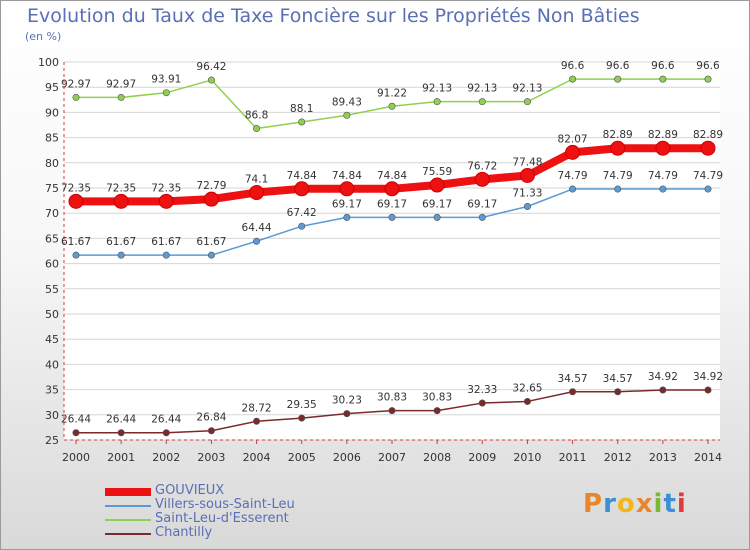 The width and height of the screenshot is (750, 550). Describe the element at coordinates (626, 504) in the screenshot. I see `logo-letter: o` at that location.